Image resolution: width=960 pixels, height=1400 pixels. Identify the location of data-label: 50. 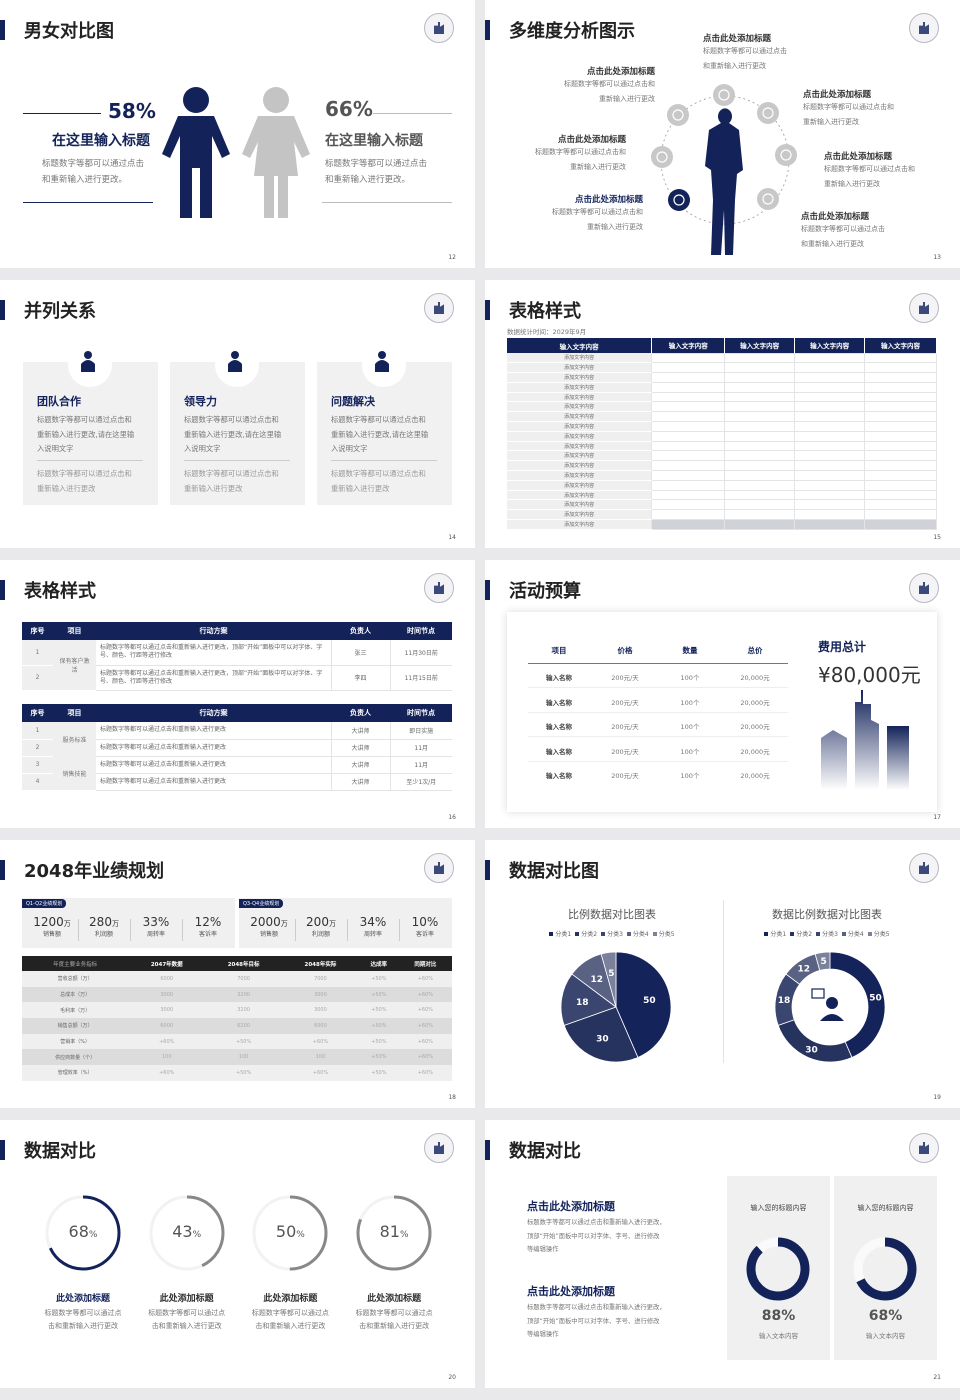
(649, 1001).